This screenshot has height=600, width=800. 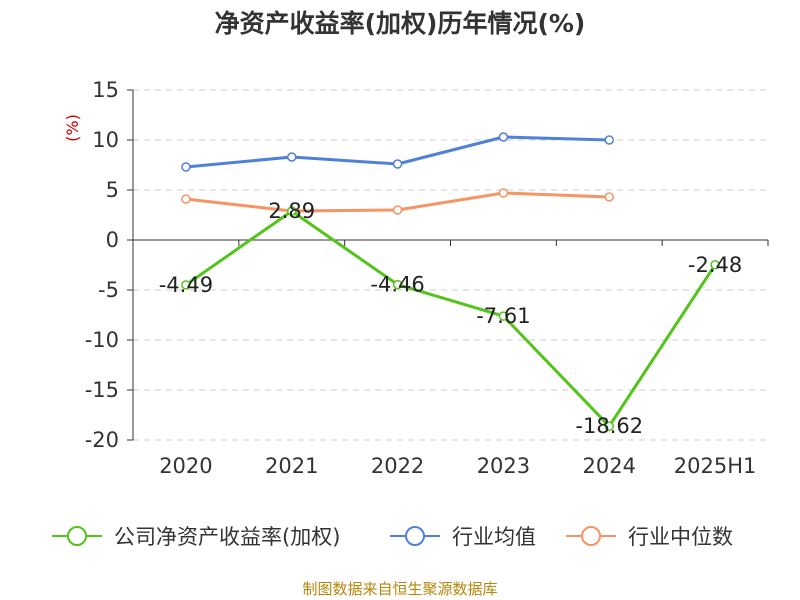 What do you see at coordinates (397, 466) in the screenshot?
I see `x-tick-label: 2022` at bounding box center [397, 466].